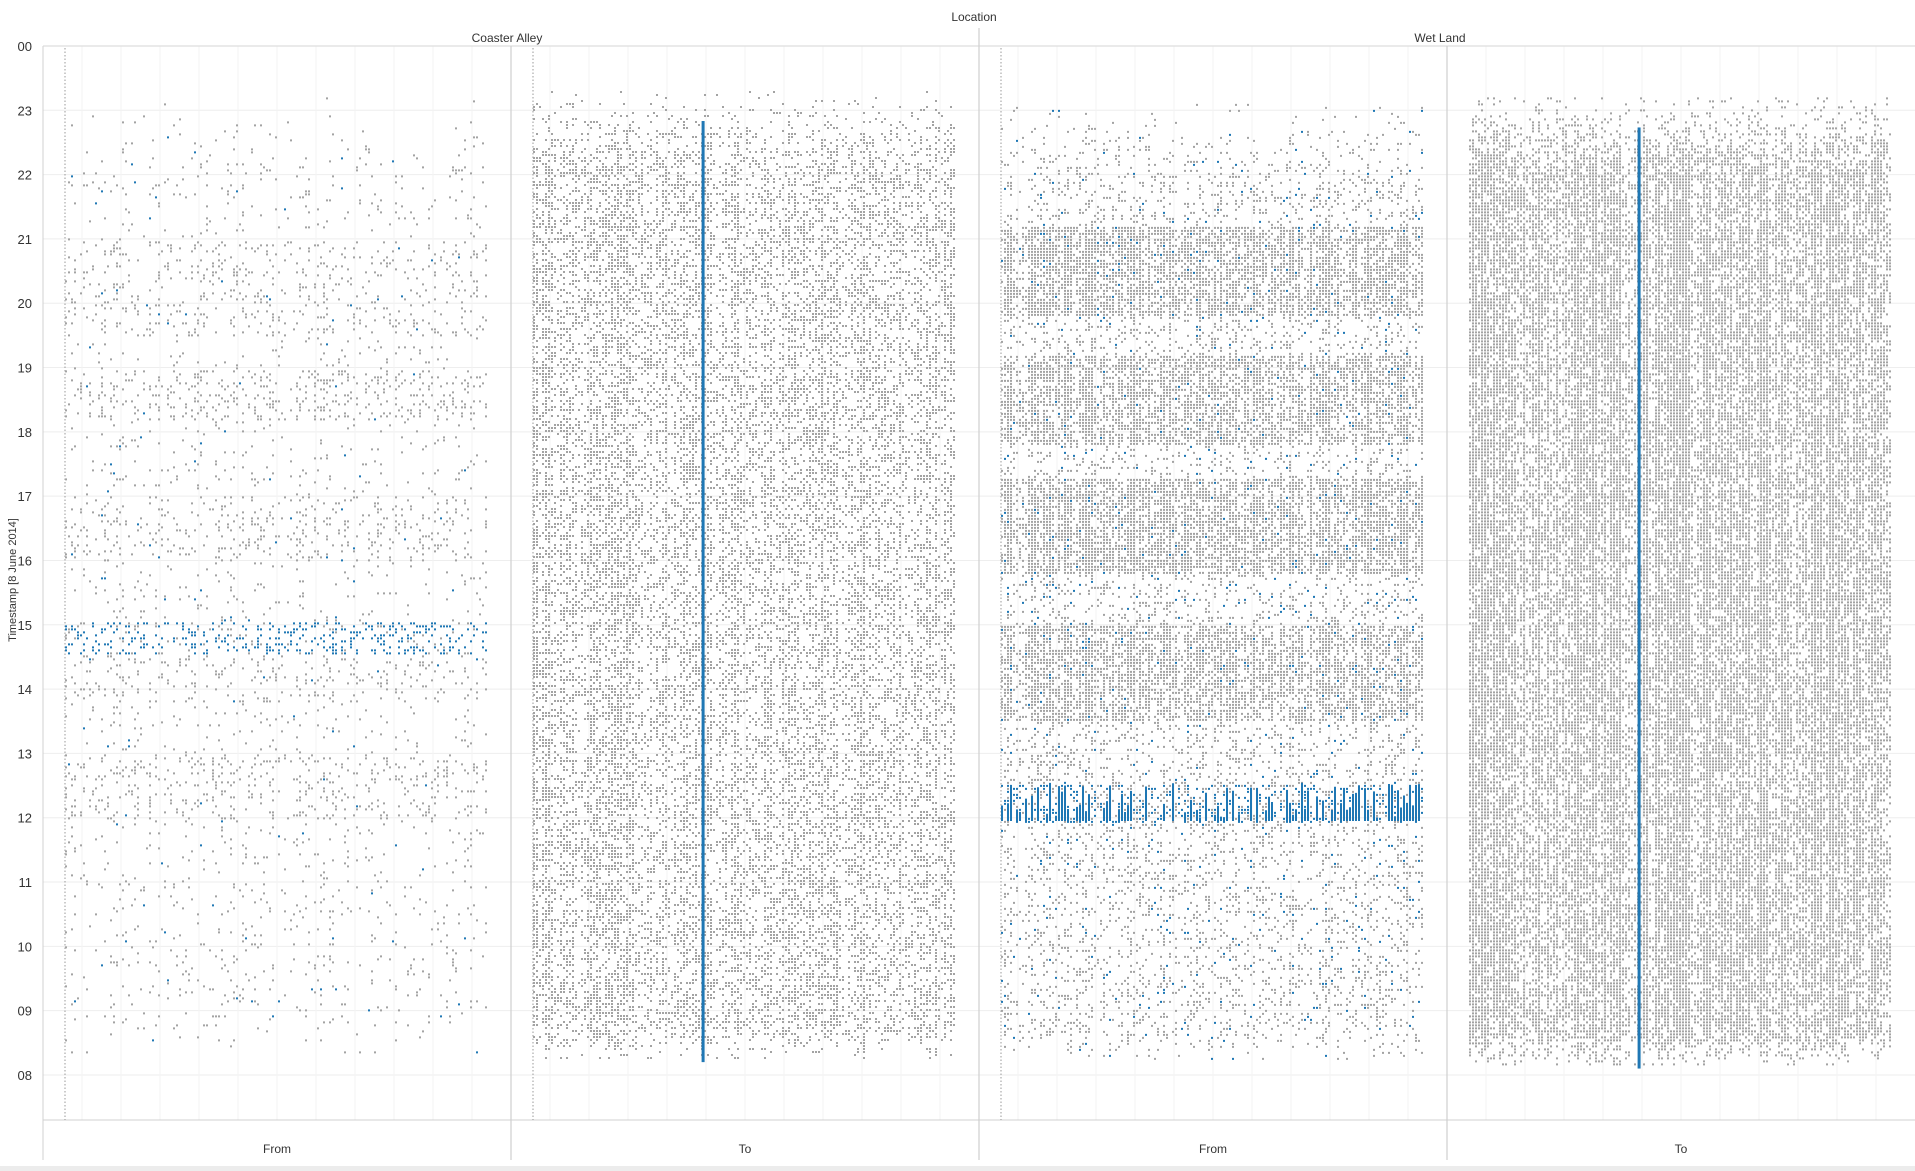  Describe the element at coordinates (957, 1168) in the screenshot. I see `bottom-strip` at that location.